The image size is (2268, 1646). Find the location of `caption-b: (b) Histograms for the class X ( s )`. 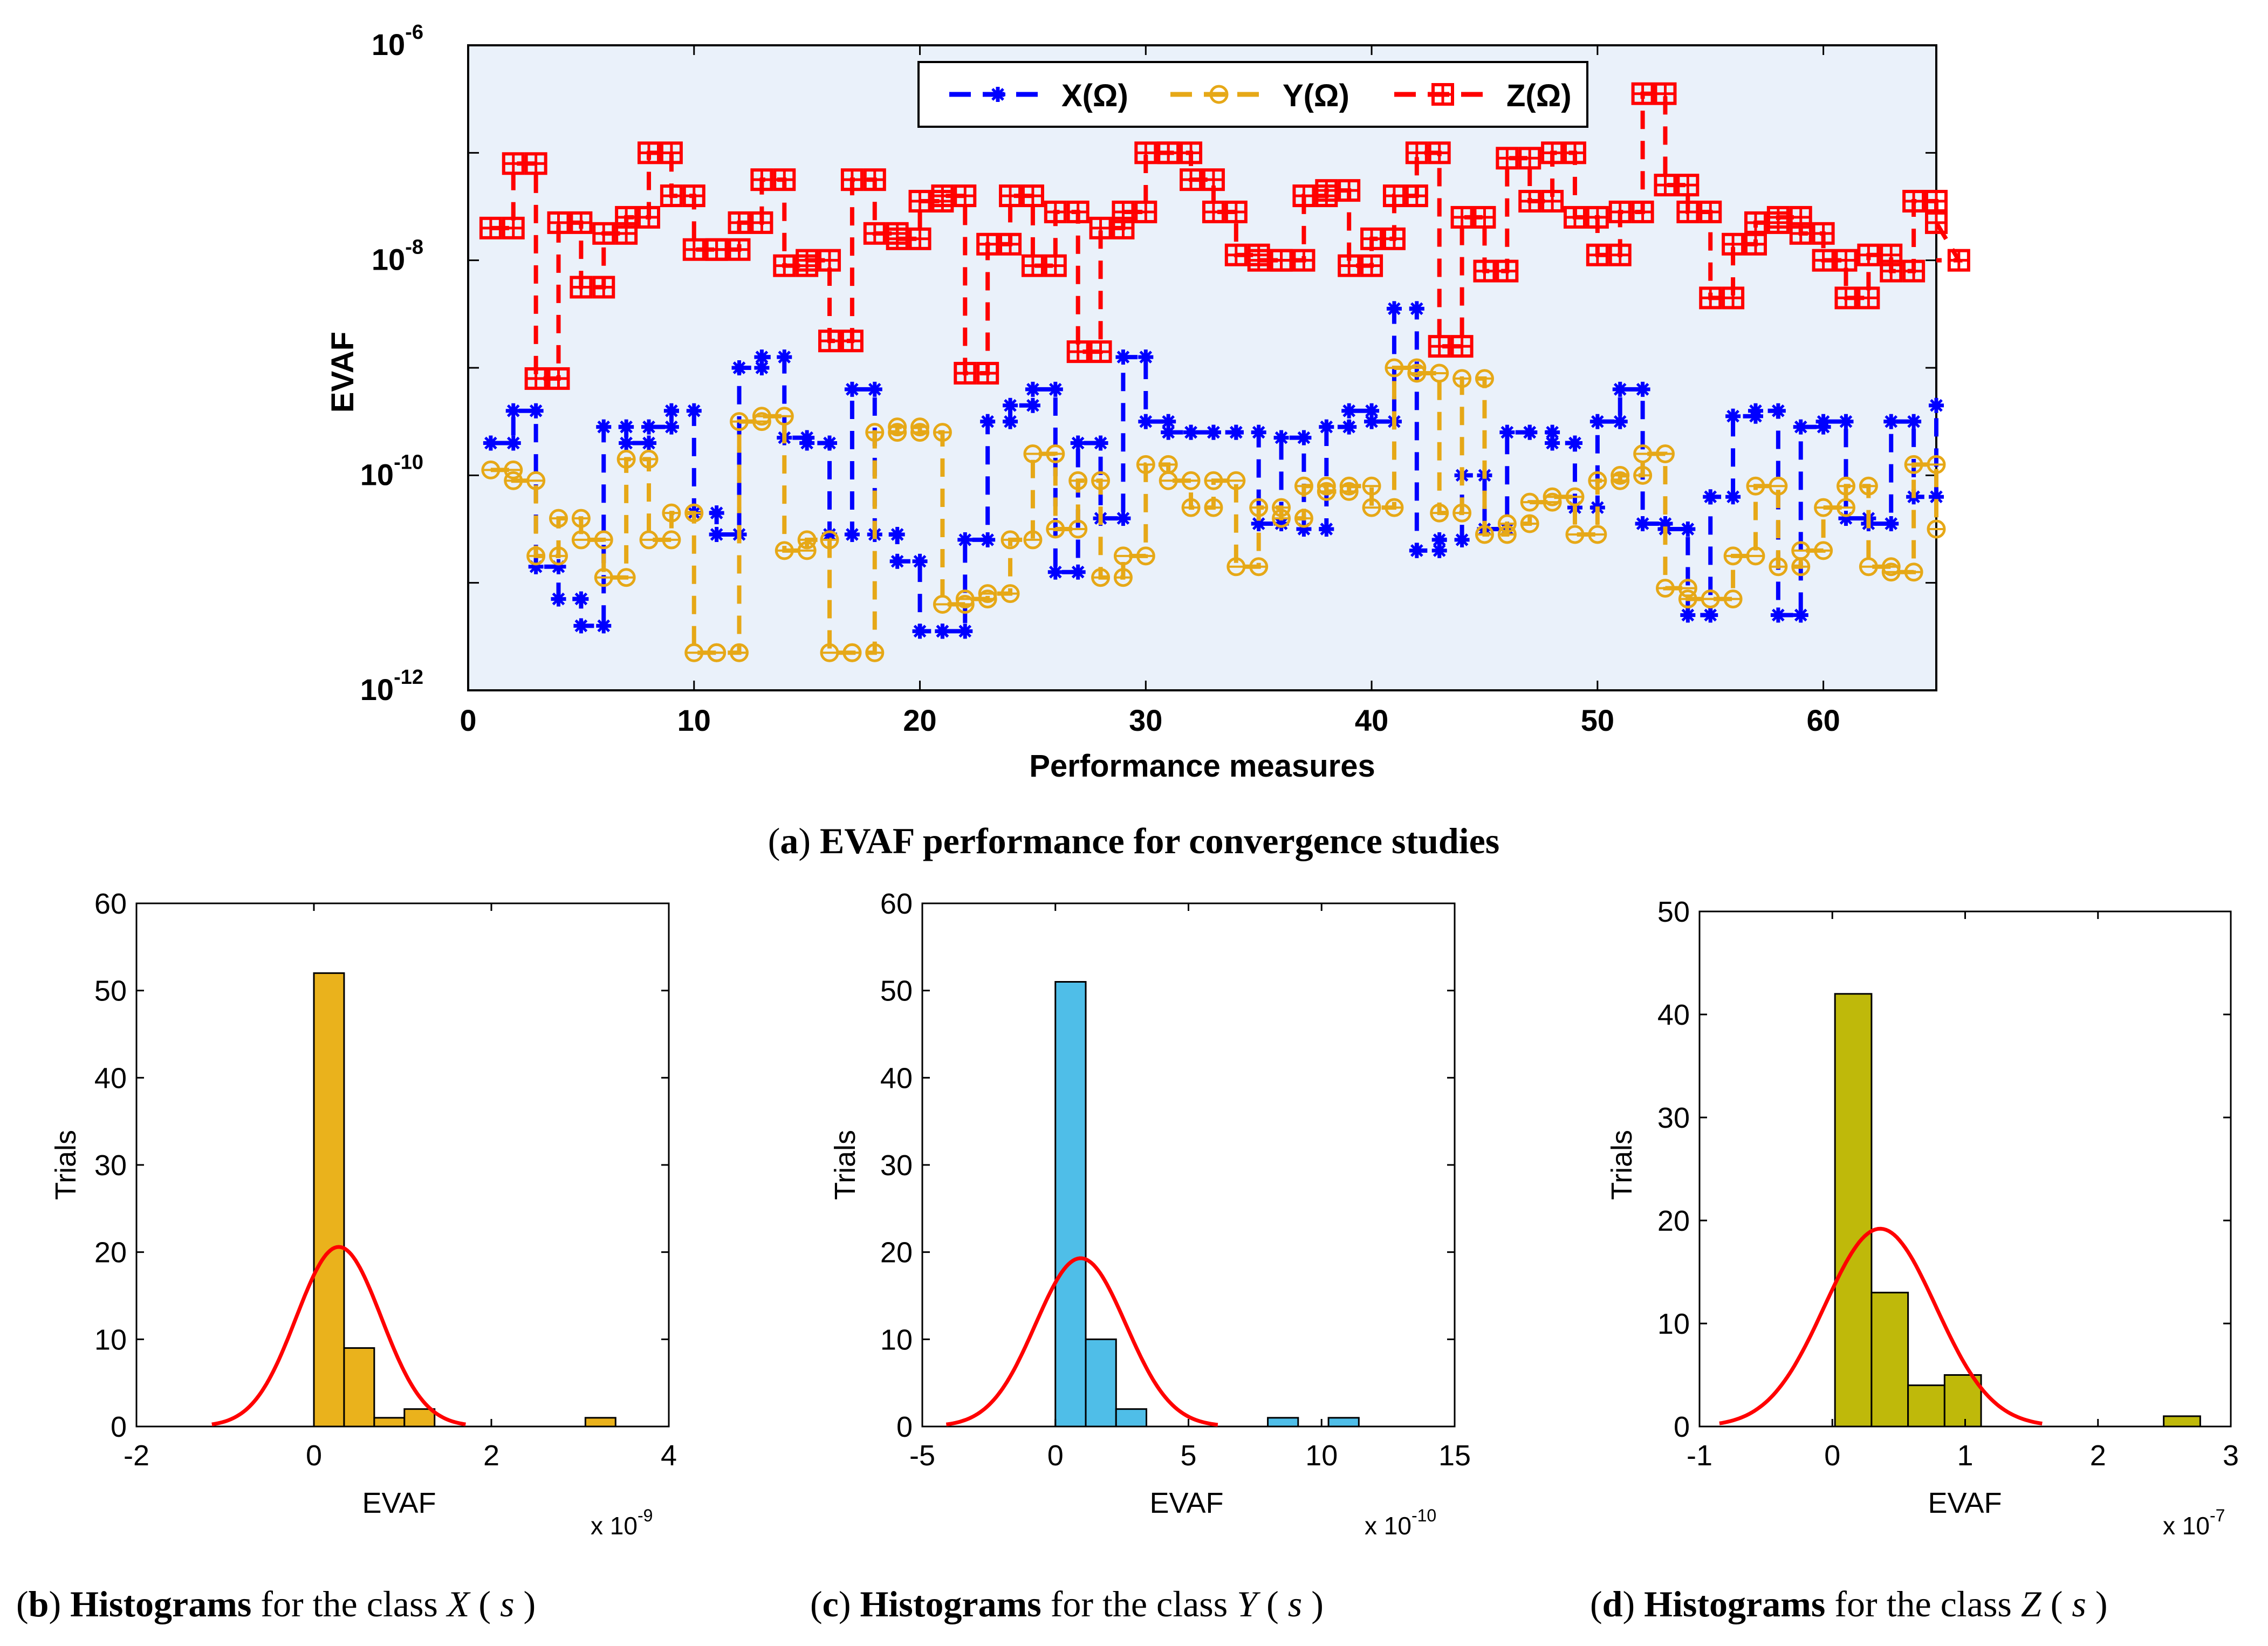

caption-b: (b) Histograms for the class X ( s ) is located at coordinates (276, 1603).